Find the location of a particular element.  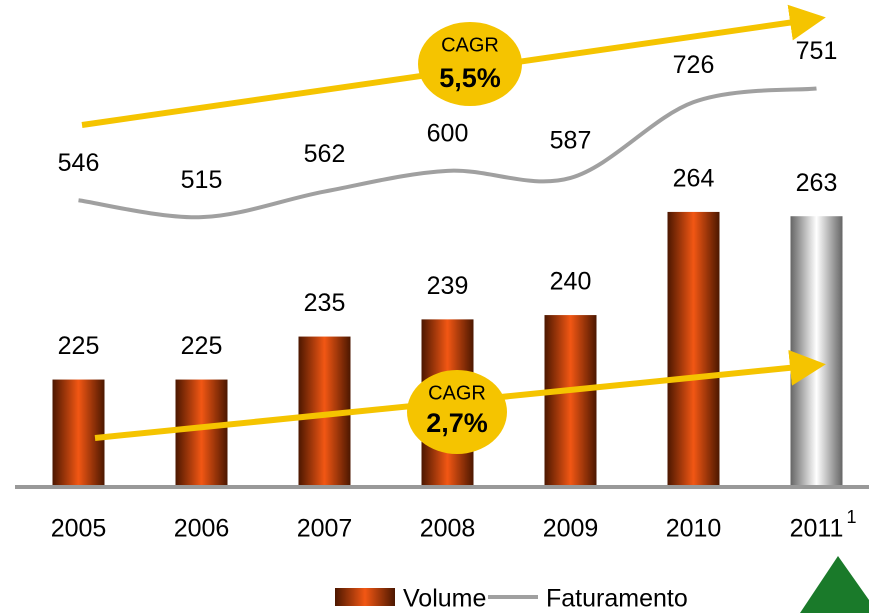

bar-value-label: 235 is located at coordinates (325, 303).